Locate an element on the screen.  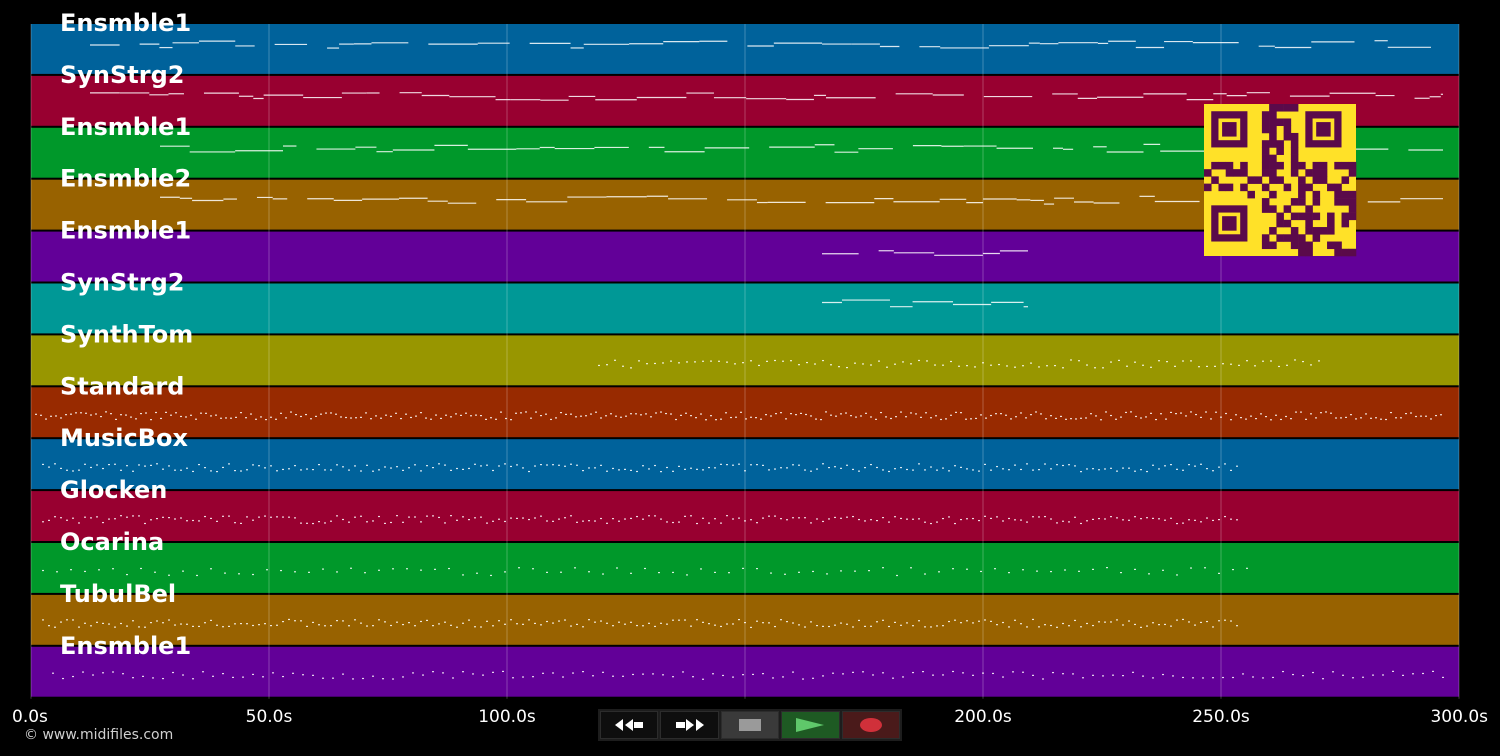
tick-label: 200.0s is located at coordinates (983, 717).